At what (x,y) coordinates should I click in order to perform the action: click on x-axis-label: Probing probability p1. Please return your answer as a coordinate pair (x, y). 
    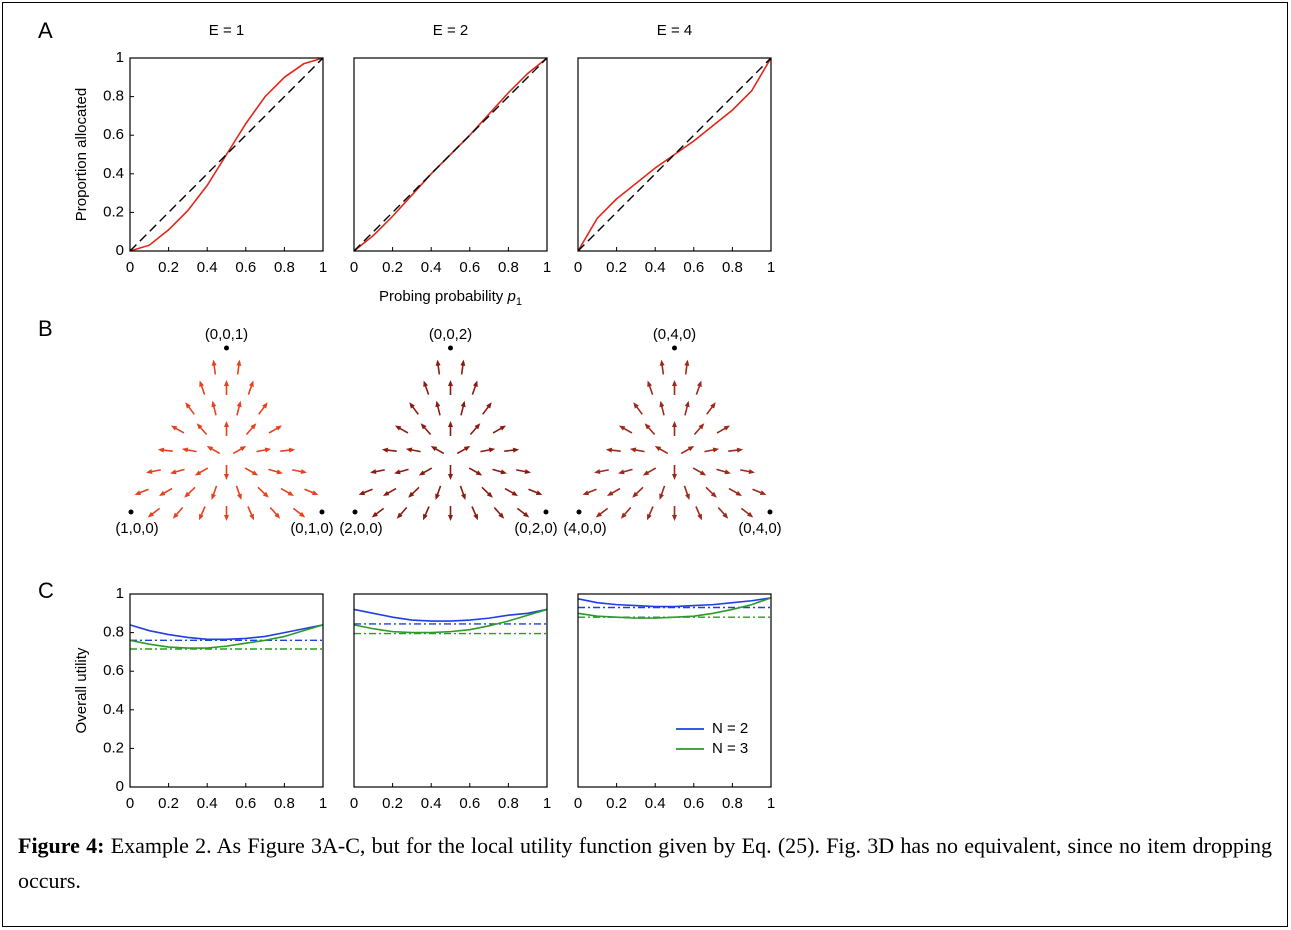
    Looking at the image, I should click on (450, 298).